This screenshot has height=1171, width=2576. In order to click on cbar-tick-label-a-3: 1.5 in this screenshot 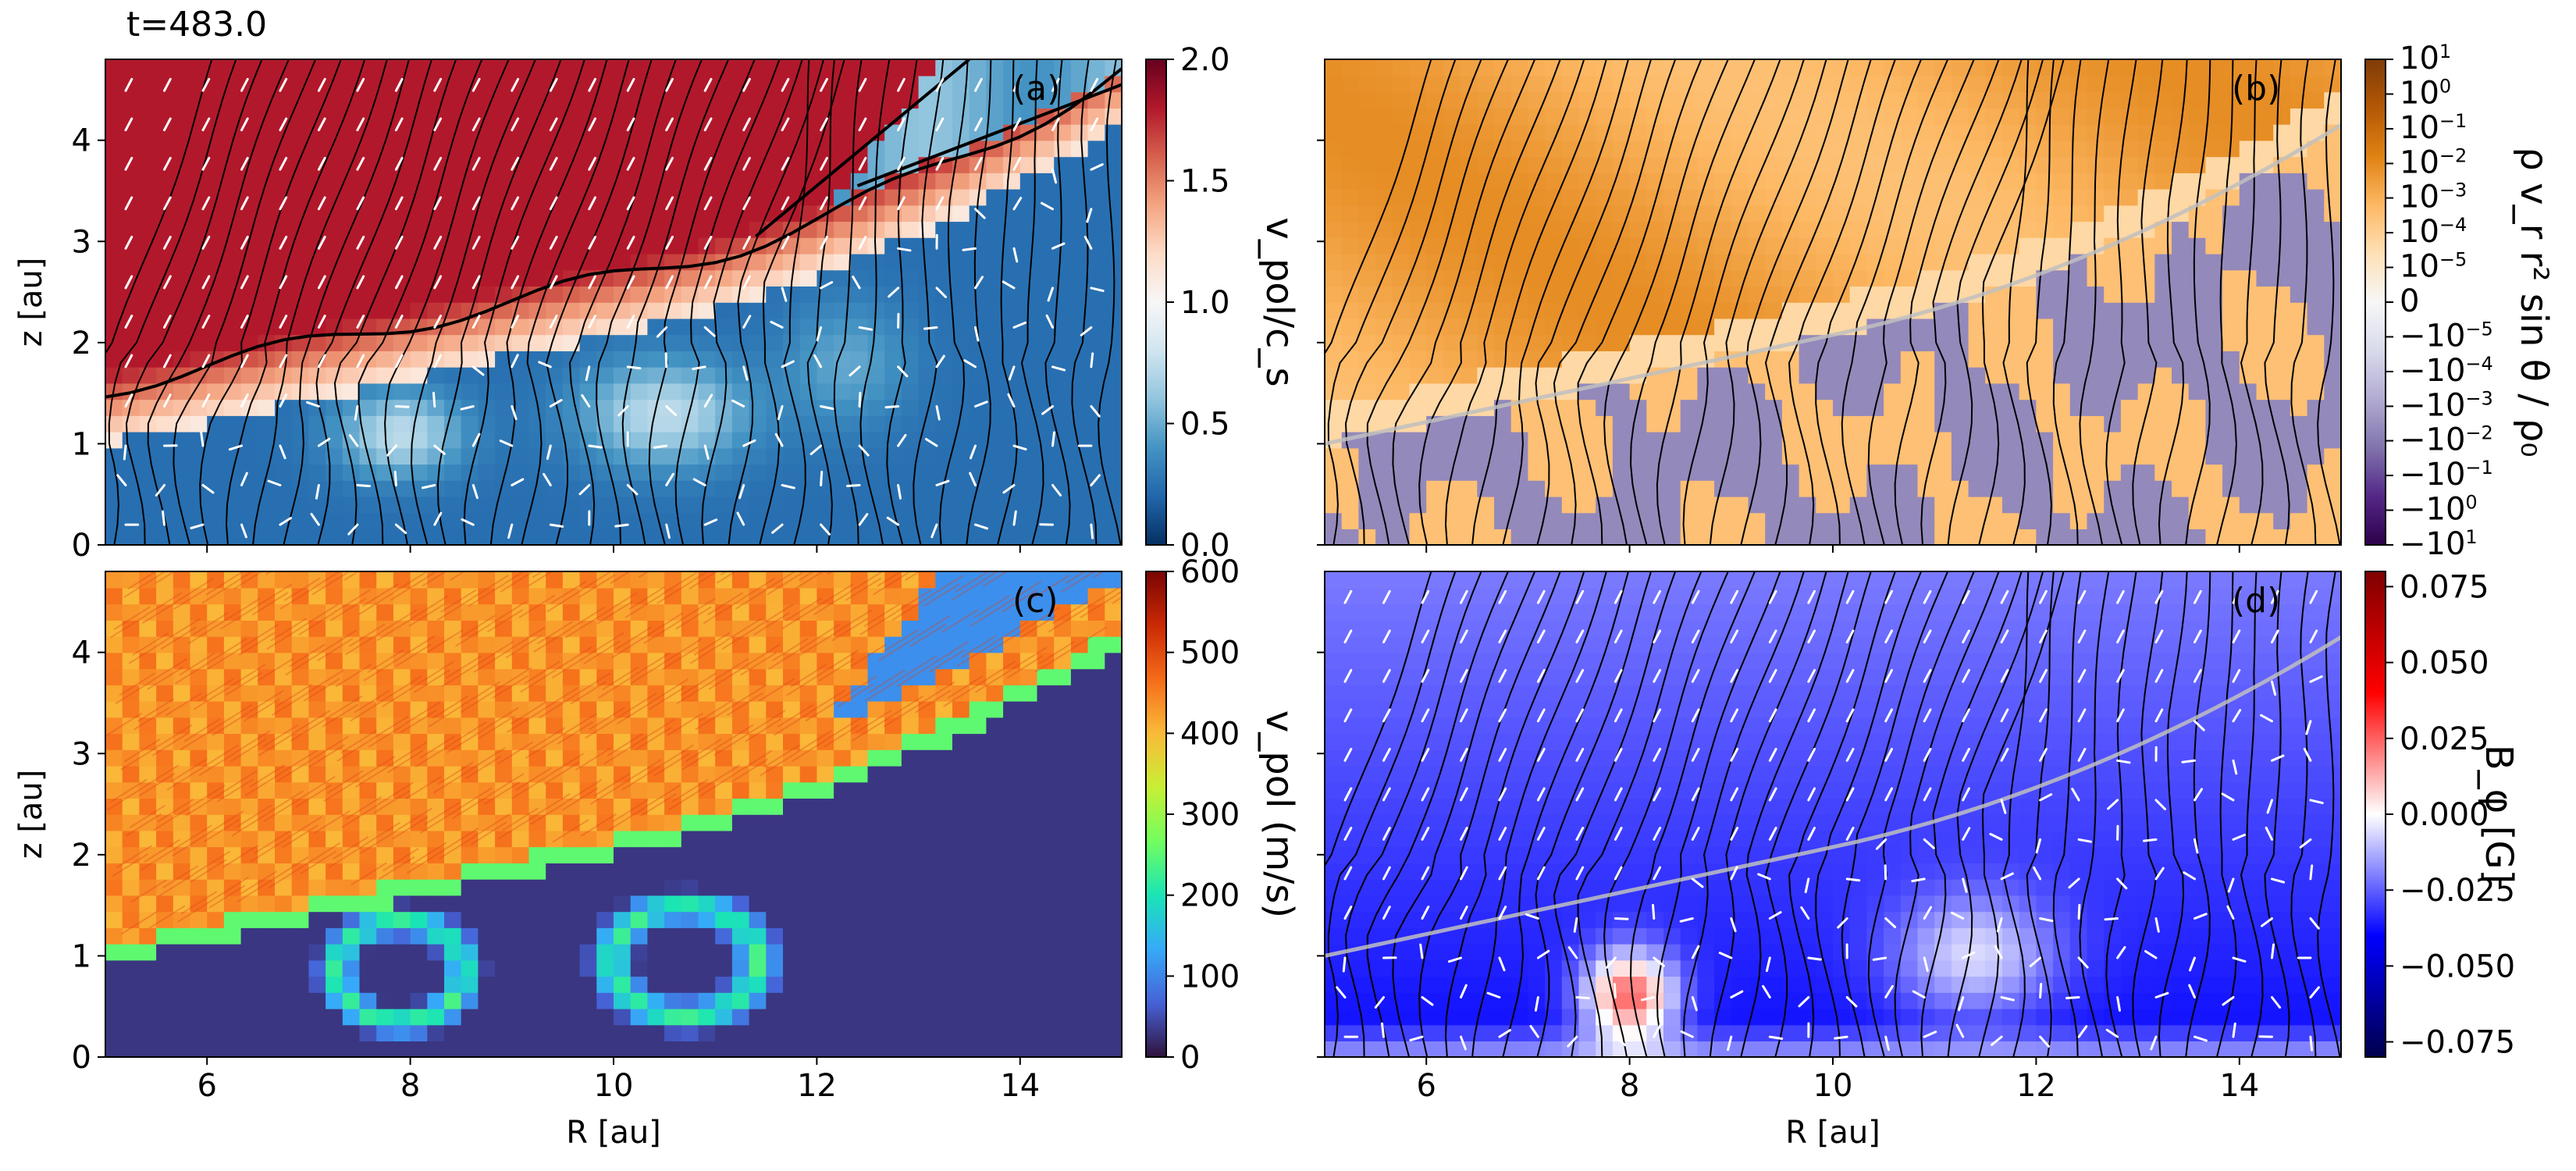, I will do `click(1205, 182)`.